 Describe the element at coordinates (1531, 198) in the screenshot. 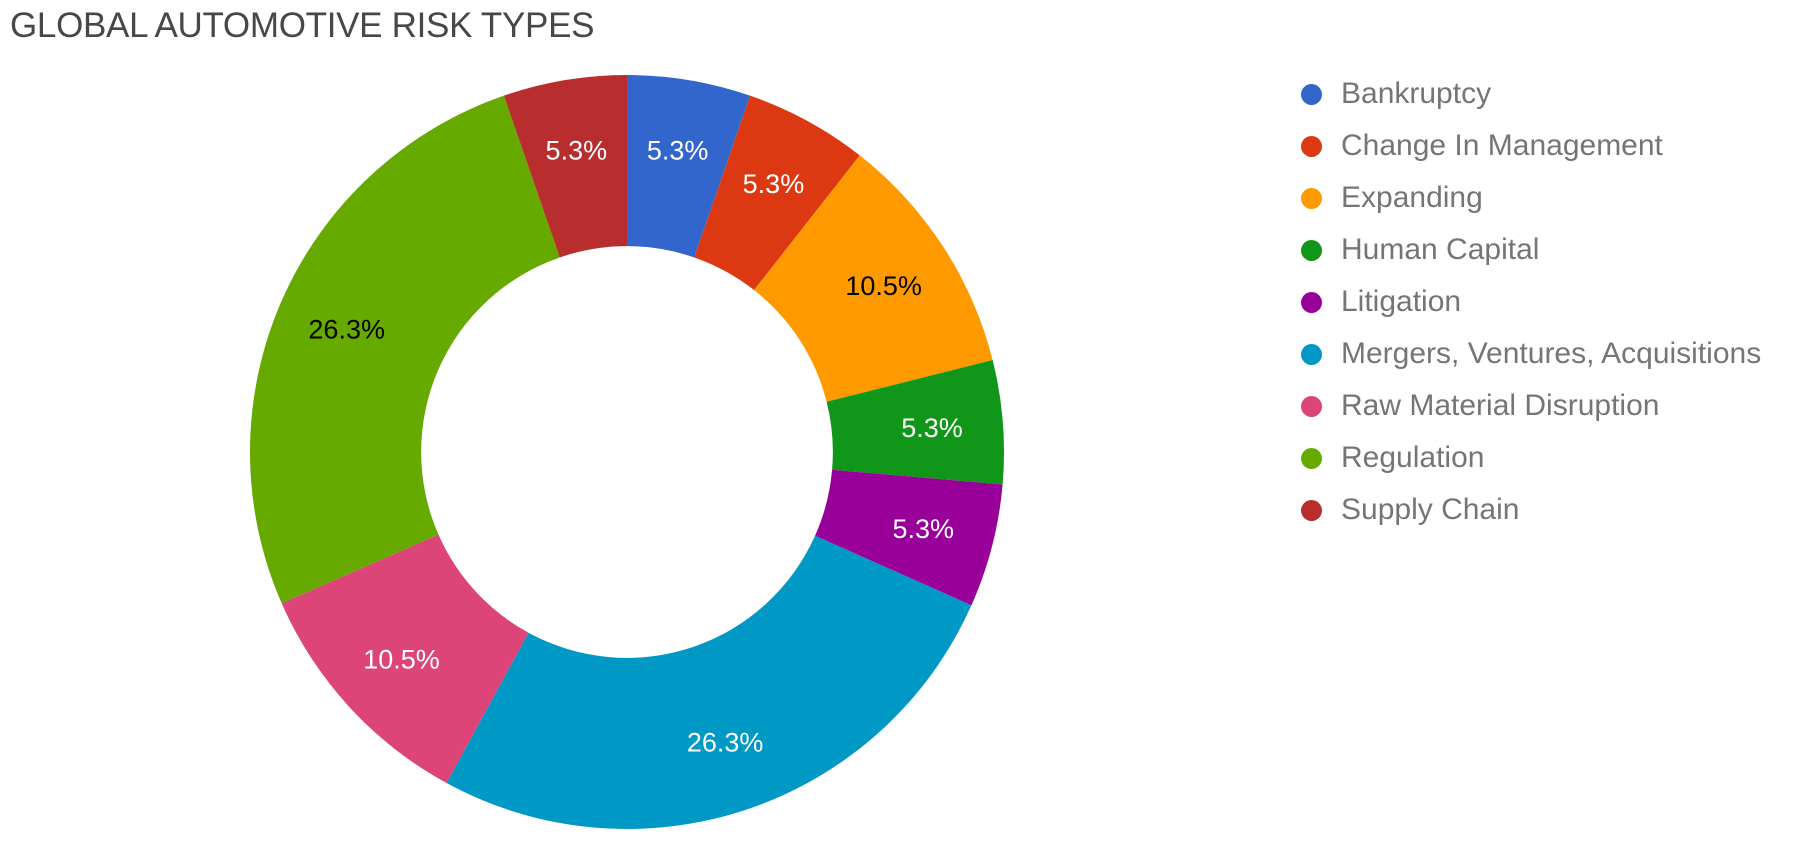

I see `legend-item-expanding: Expanding` at that location.